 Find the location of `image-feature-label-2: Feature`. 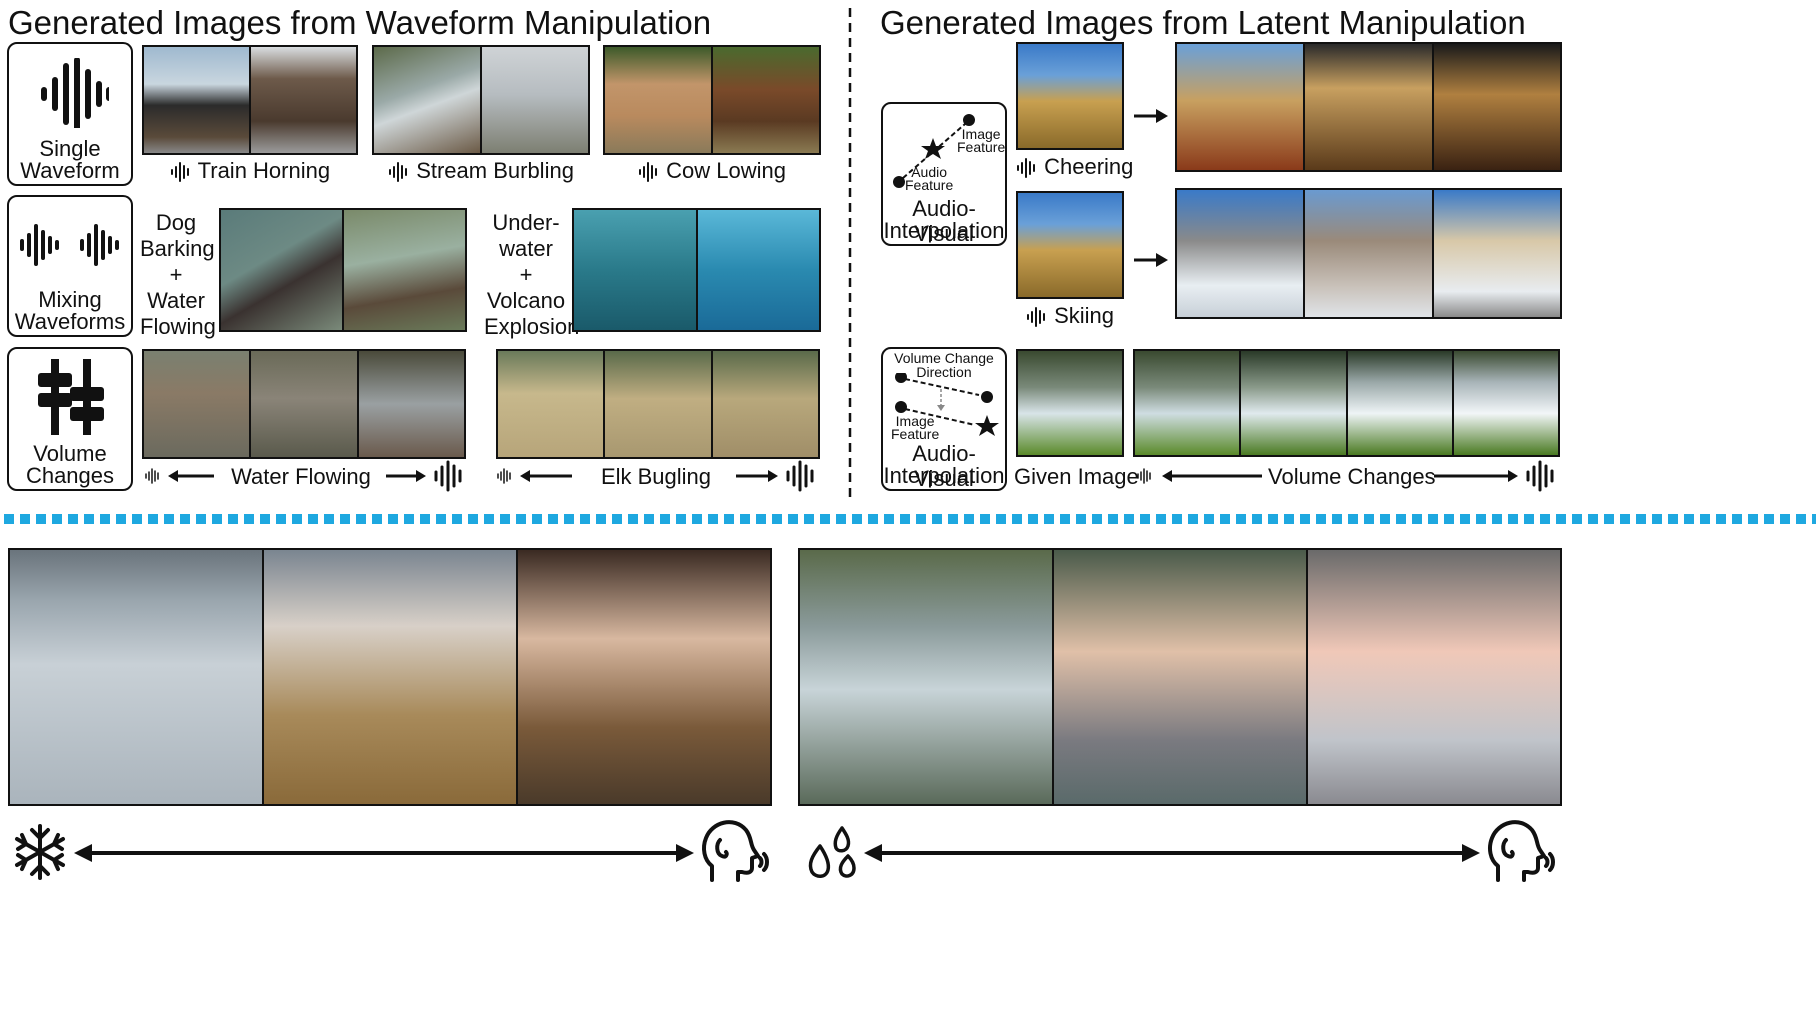

image-feature-label-2: Feature is located at coordinates (981, 147).